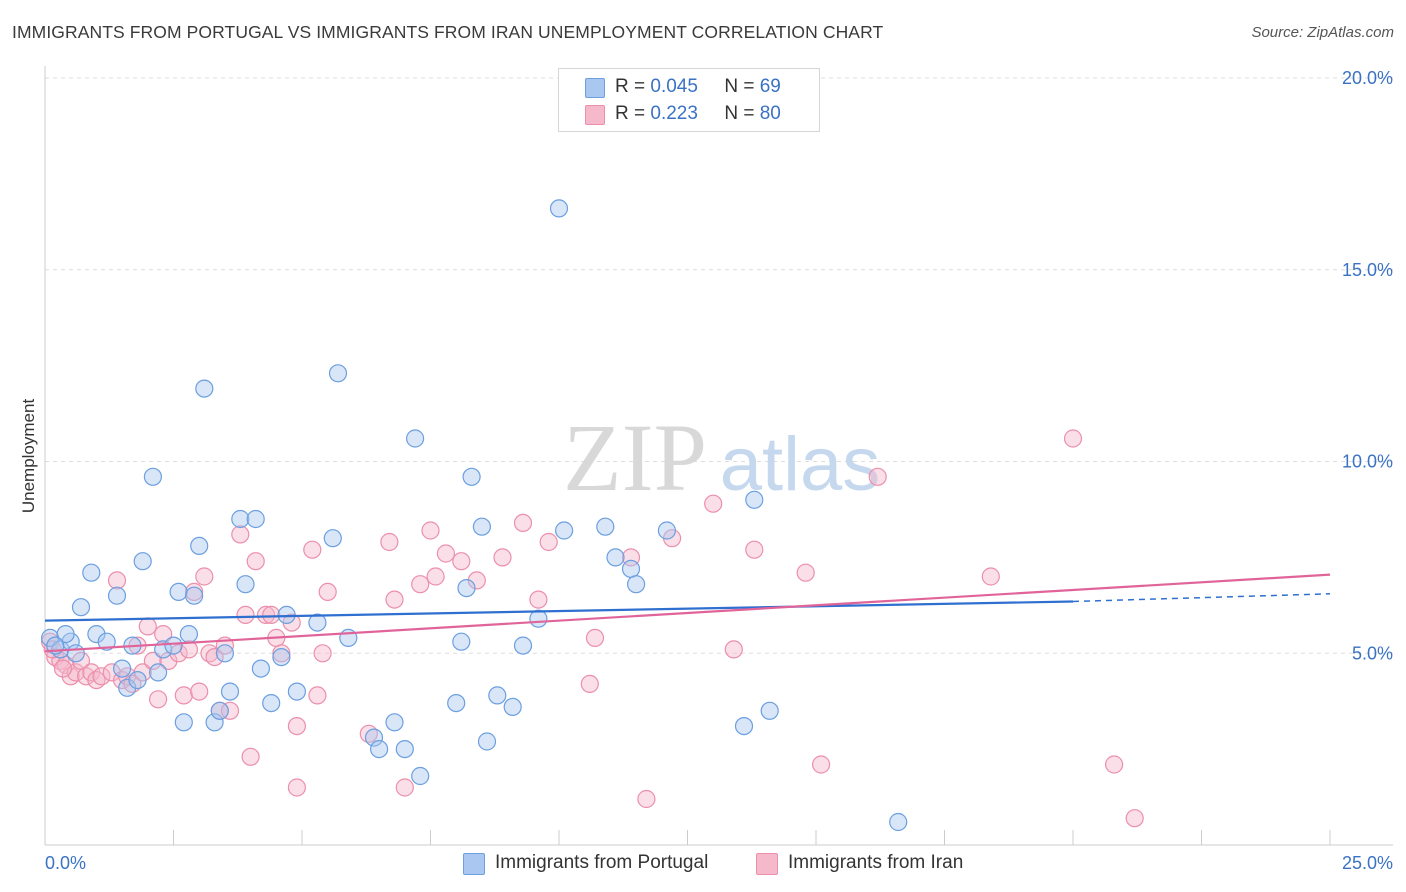 The image size is (1406, 892). I want to click on legend-swatch-iran, so click(595, 115).